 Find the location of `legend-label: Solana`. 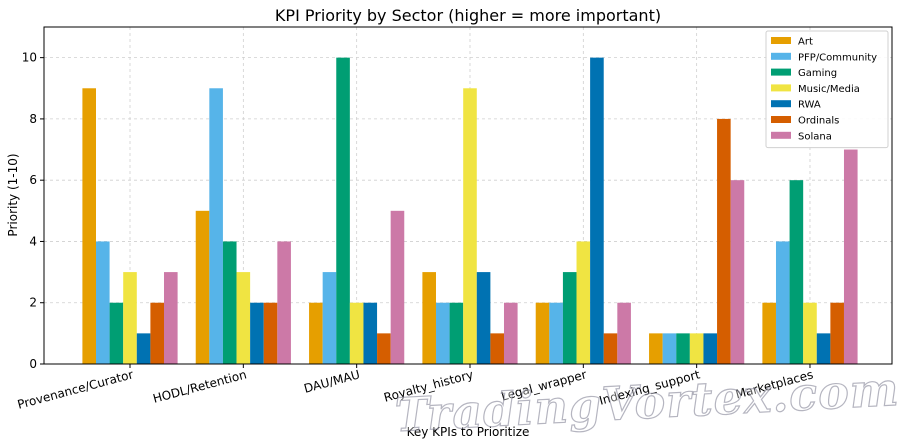

legend-label: Solana is located at coordinates (815, 136).